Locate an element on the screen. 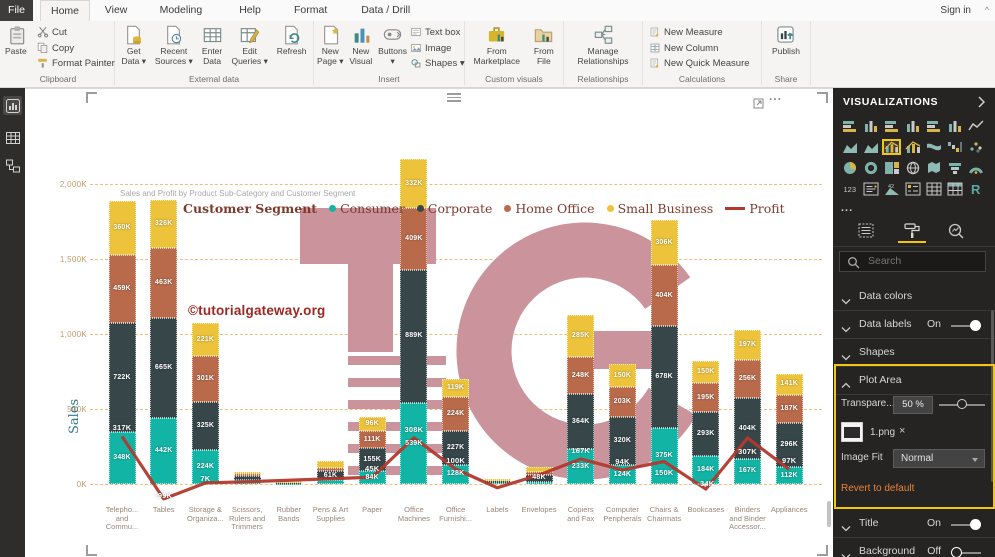 Image resolution: width=995 pixels, height=557 pixels. canvas-scrollbar is located at coordinates (829, 514).